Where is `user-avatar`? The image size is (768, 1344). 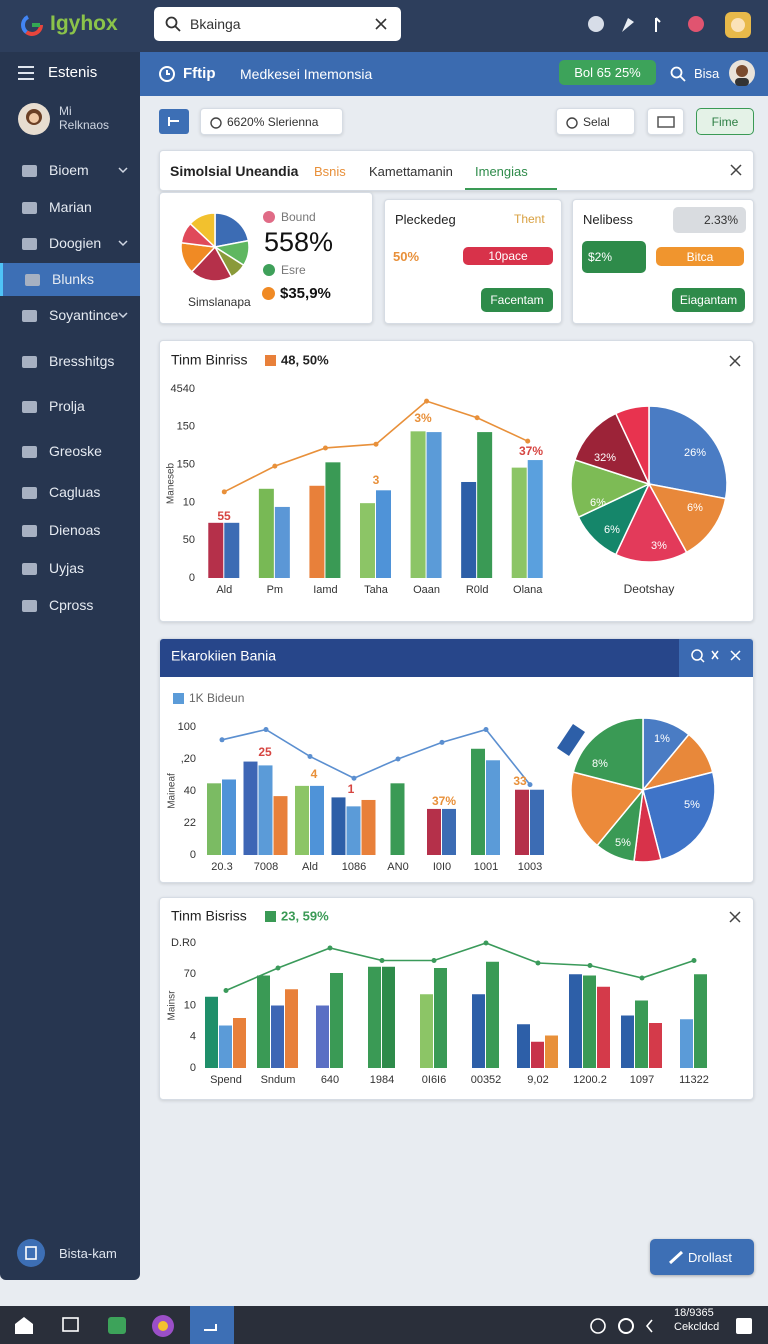
user-avatar is located at coordinates (742, 73).